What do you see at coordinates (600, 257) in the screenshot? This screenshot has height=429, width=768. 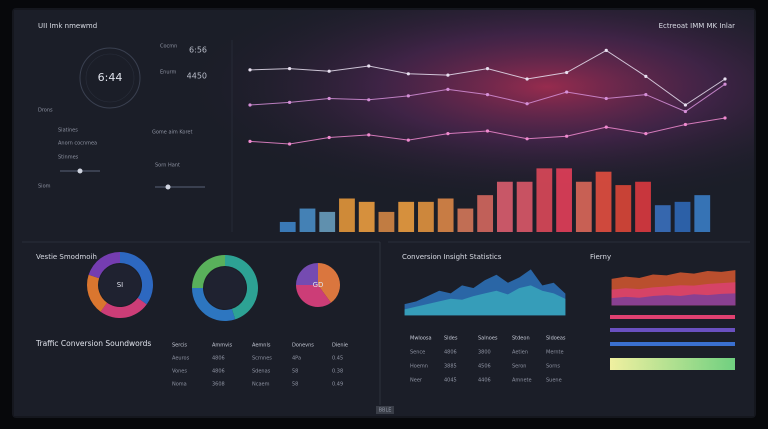 I see `panel-title: Fierny` at bounding box center [600, 257].